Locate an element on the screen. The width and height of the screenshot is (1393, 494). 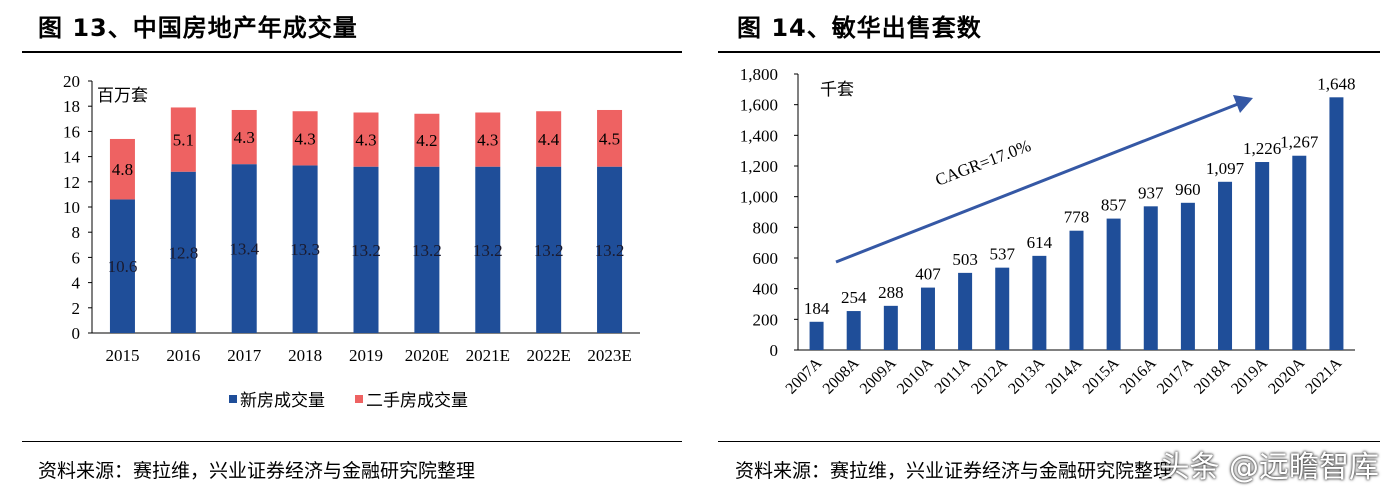
bar-value-label: 407 is located at coordinates (928, 274).